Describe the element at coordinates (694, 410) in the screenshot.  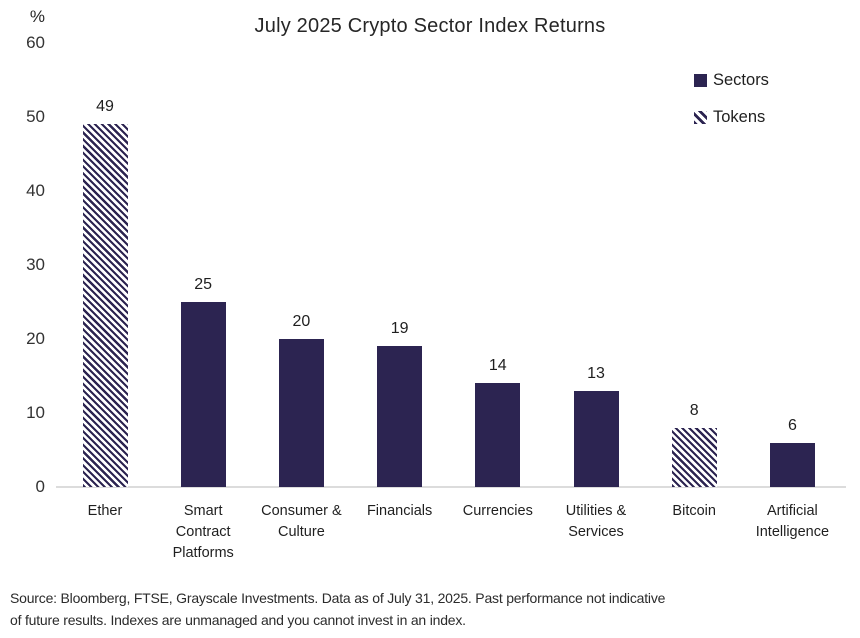
I see `bar-value-bitcoin: 8` at that location.